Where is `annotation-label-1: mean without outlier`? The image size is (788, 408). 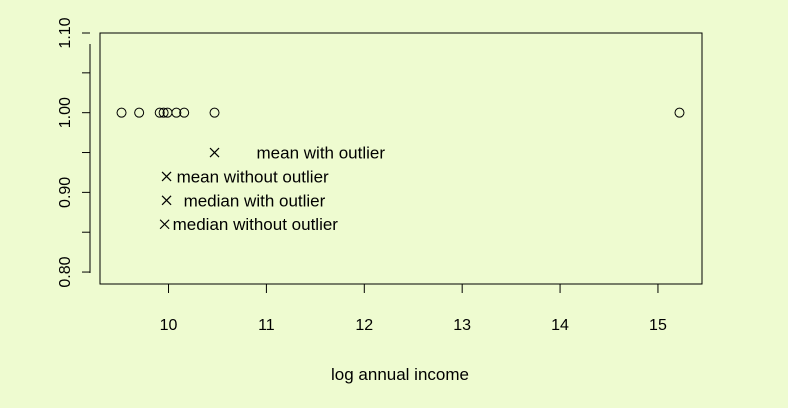 annotation-label-1: mean without outlier is located at coordinates (253, 176).